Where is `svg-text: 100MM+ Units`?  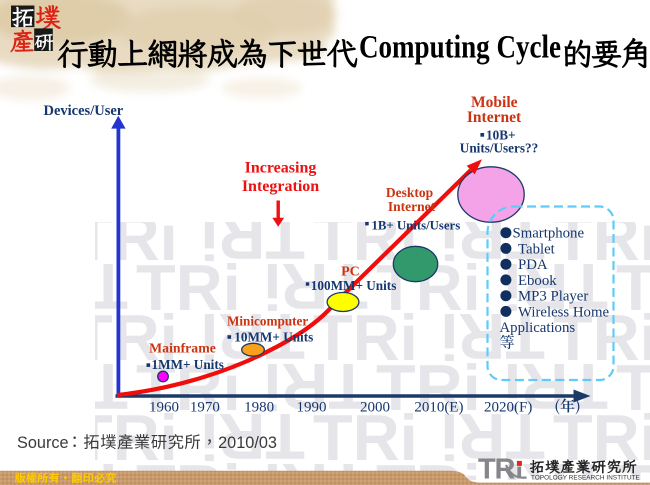 svg-text: 100MM+ Units is located at coordinates (354, 285).